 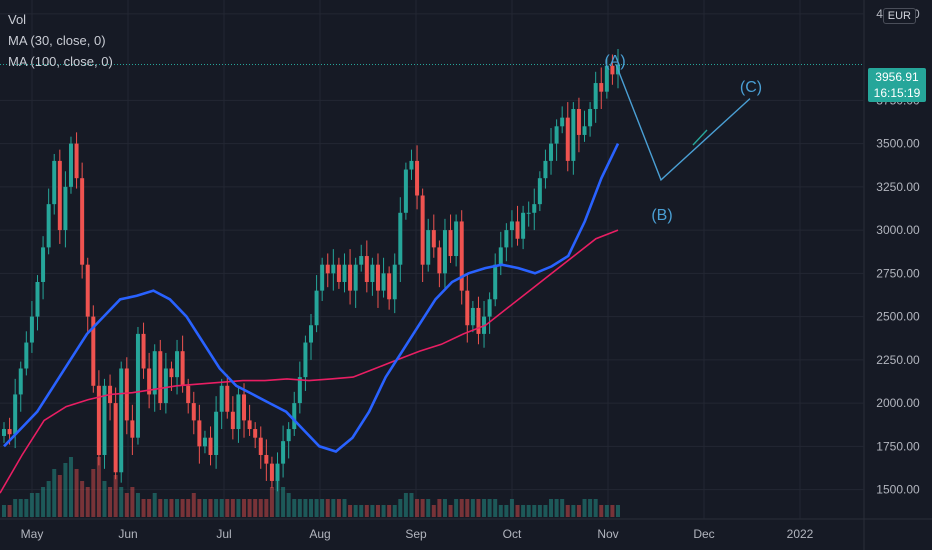 I want to click on currency-badge: EUR, so click(x=899, y=16).